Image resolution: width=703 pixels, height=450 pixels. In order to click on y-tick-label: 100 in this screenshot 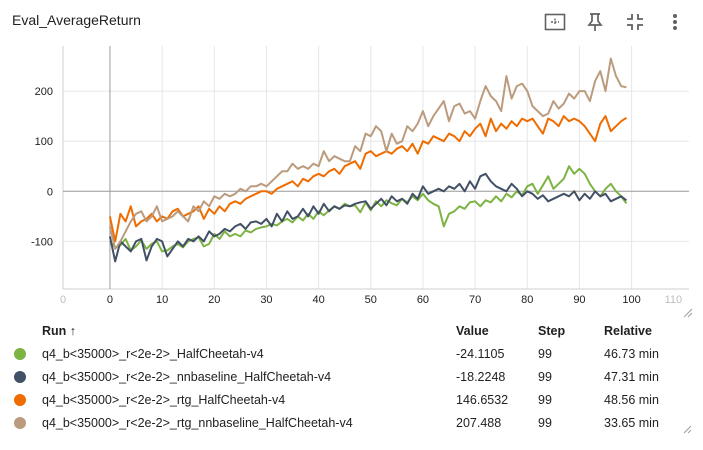, I will do `click(44, 142)`.